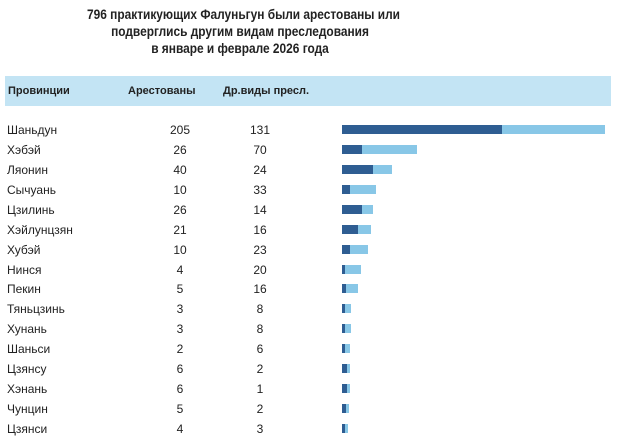  I want to click on table-row: Хэбэй 26 70, so click(309, 150).